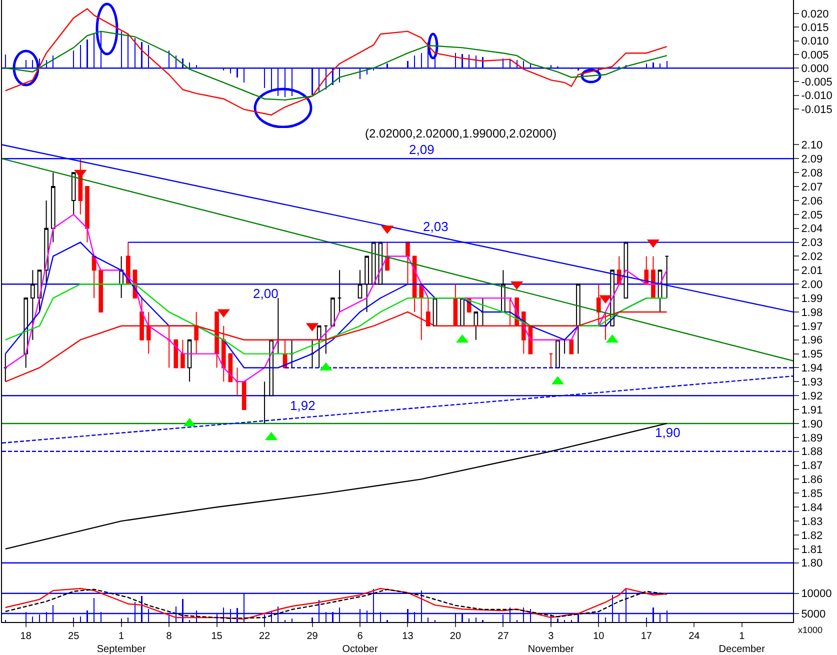 This screenshot has height=655, width=837. Describe the element at coordinates (816, 82) in the screenshot. I see `y-tick-label: -0.005` at that location.